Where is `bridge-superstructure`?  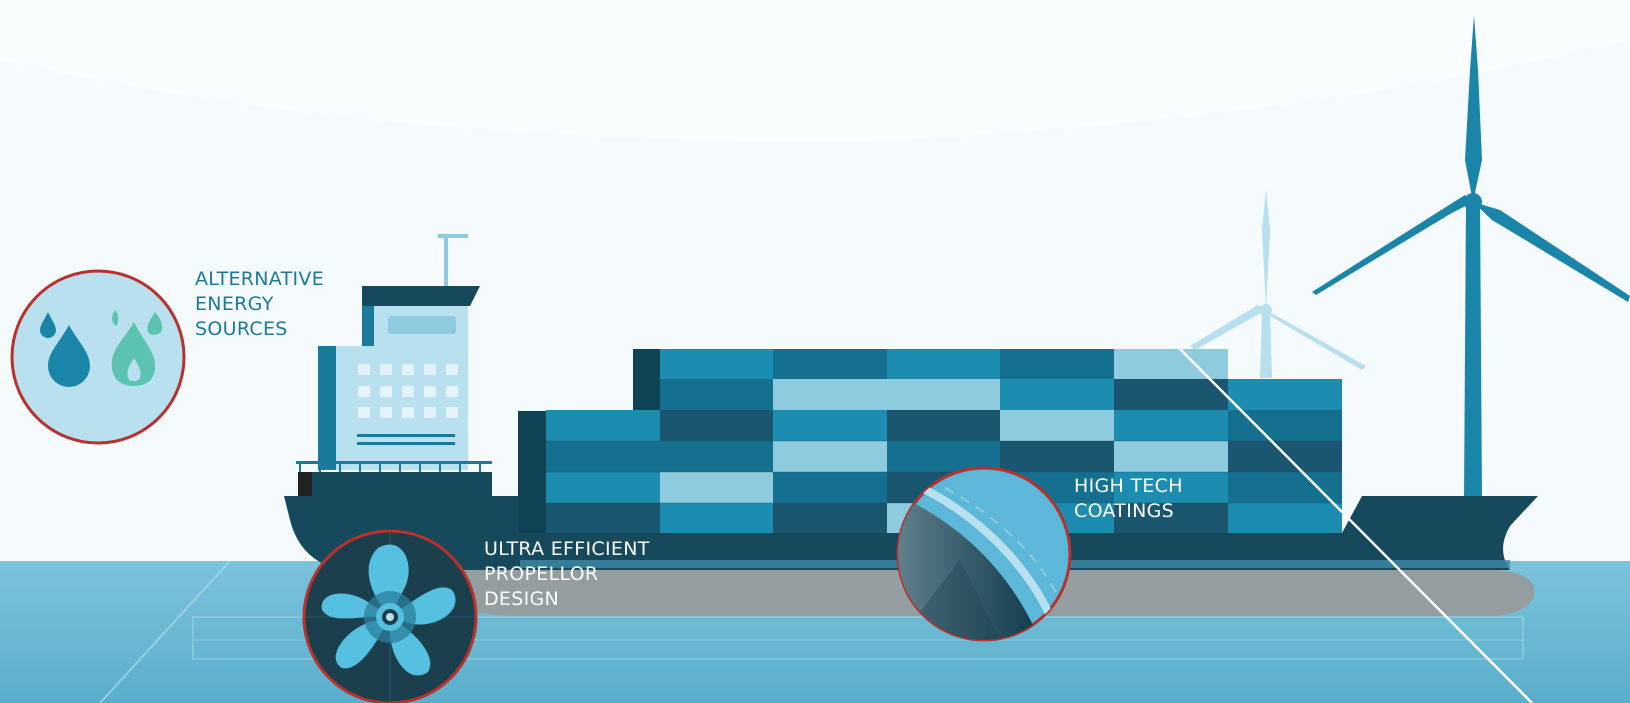
bridge-superstructure is located at coordinates (394, 365).